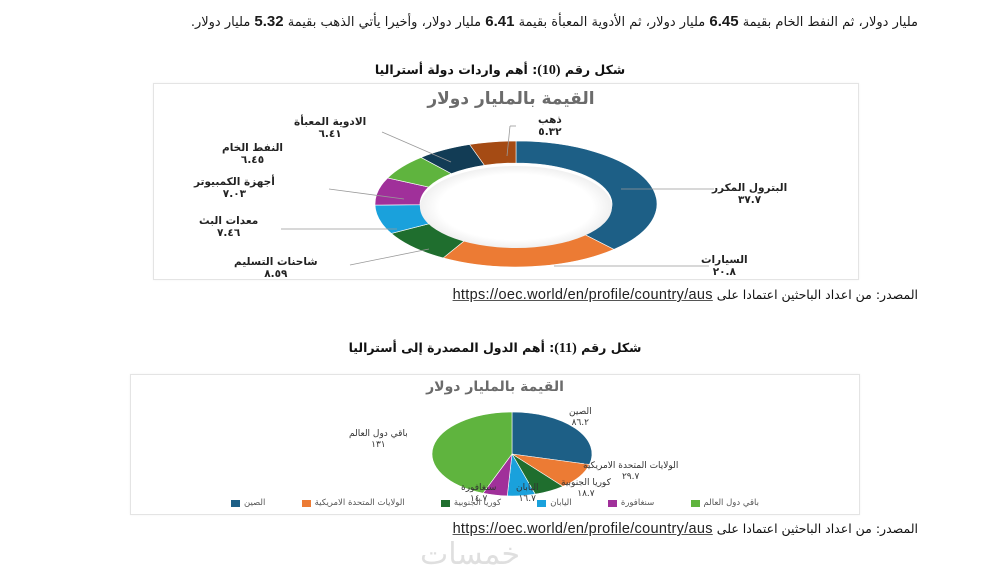 The height and width of the screenshot is (574, 1000). What do you see at coordinates (255, 503) in the screenshot?
I see `legend-label: الصين` at bounding box center [255, 503].